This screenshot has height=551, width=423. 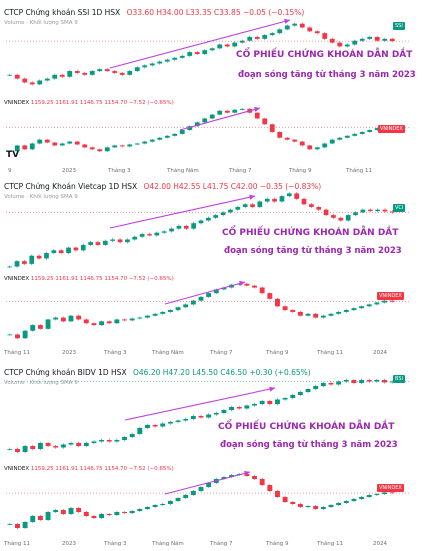 I want to click on x-tick: 2023, so click(x=69, y=353).